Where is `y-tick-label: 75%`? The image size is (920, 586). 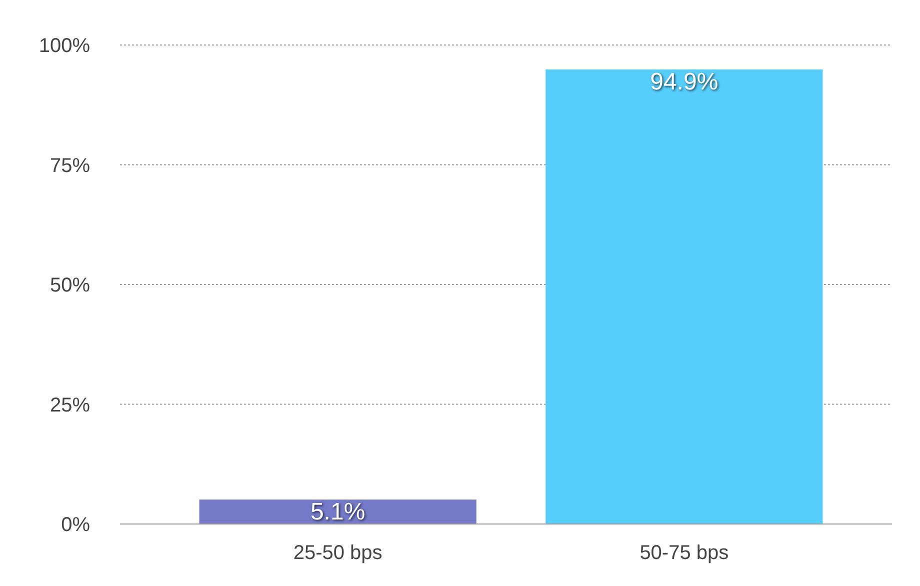
y-tick-label: 75% is located at coordinates (70, 165).